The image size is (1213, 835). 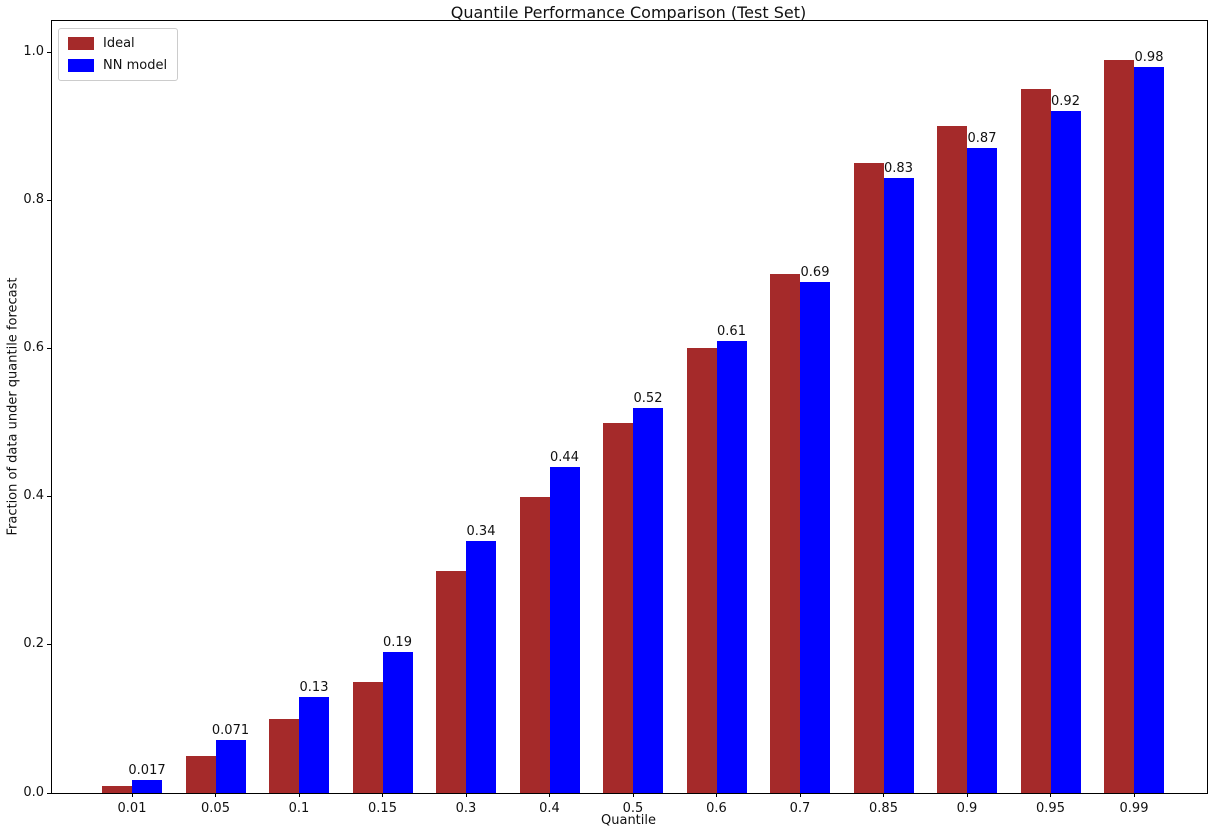 What do you see at coordinates (299, 808) in the screenshot?
I see `x-tick-label: 0.1` at bounding box center [299, 808].